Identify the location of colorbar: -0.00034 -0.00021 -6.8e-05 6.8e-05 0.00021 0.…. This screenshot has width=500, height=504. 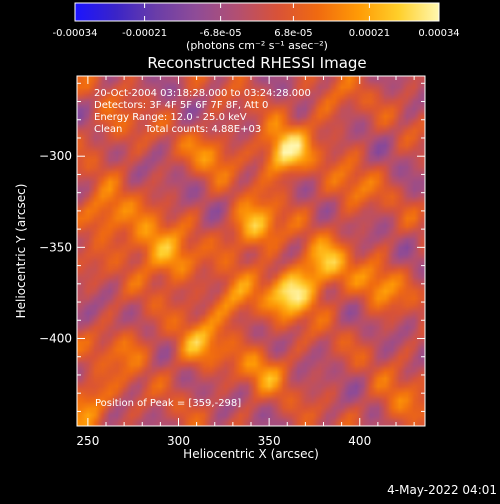
(256, 27).